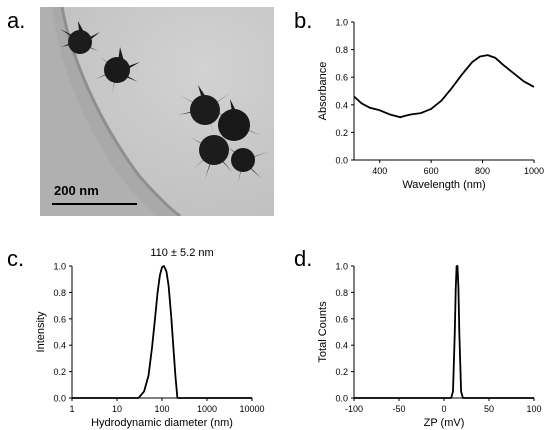  Describe the element at coordinates (443, 185) in the screenshot. I see `x-axis-label: Wavelength (nm)` at that location.